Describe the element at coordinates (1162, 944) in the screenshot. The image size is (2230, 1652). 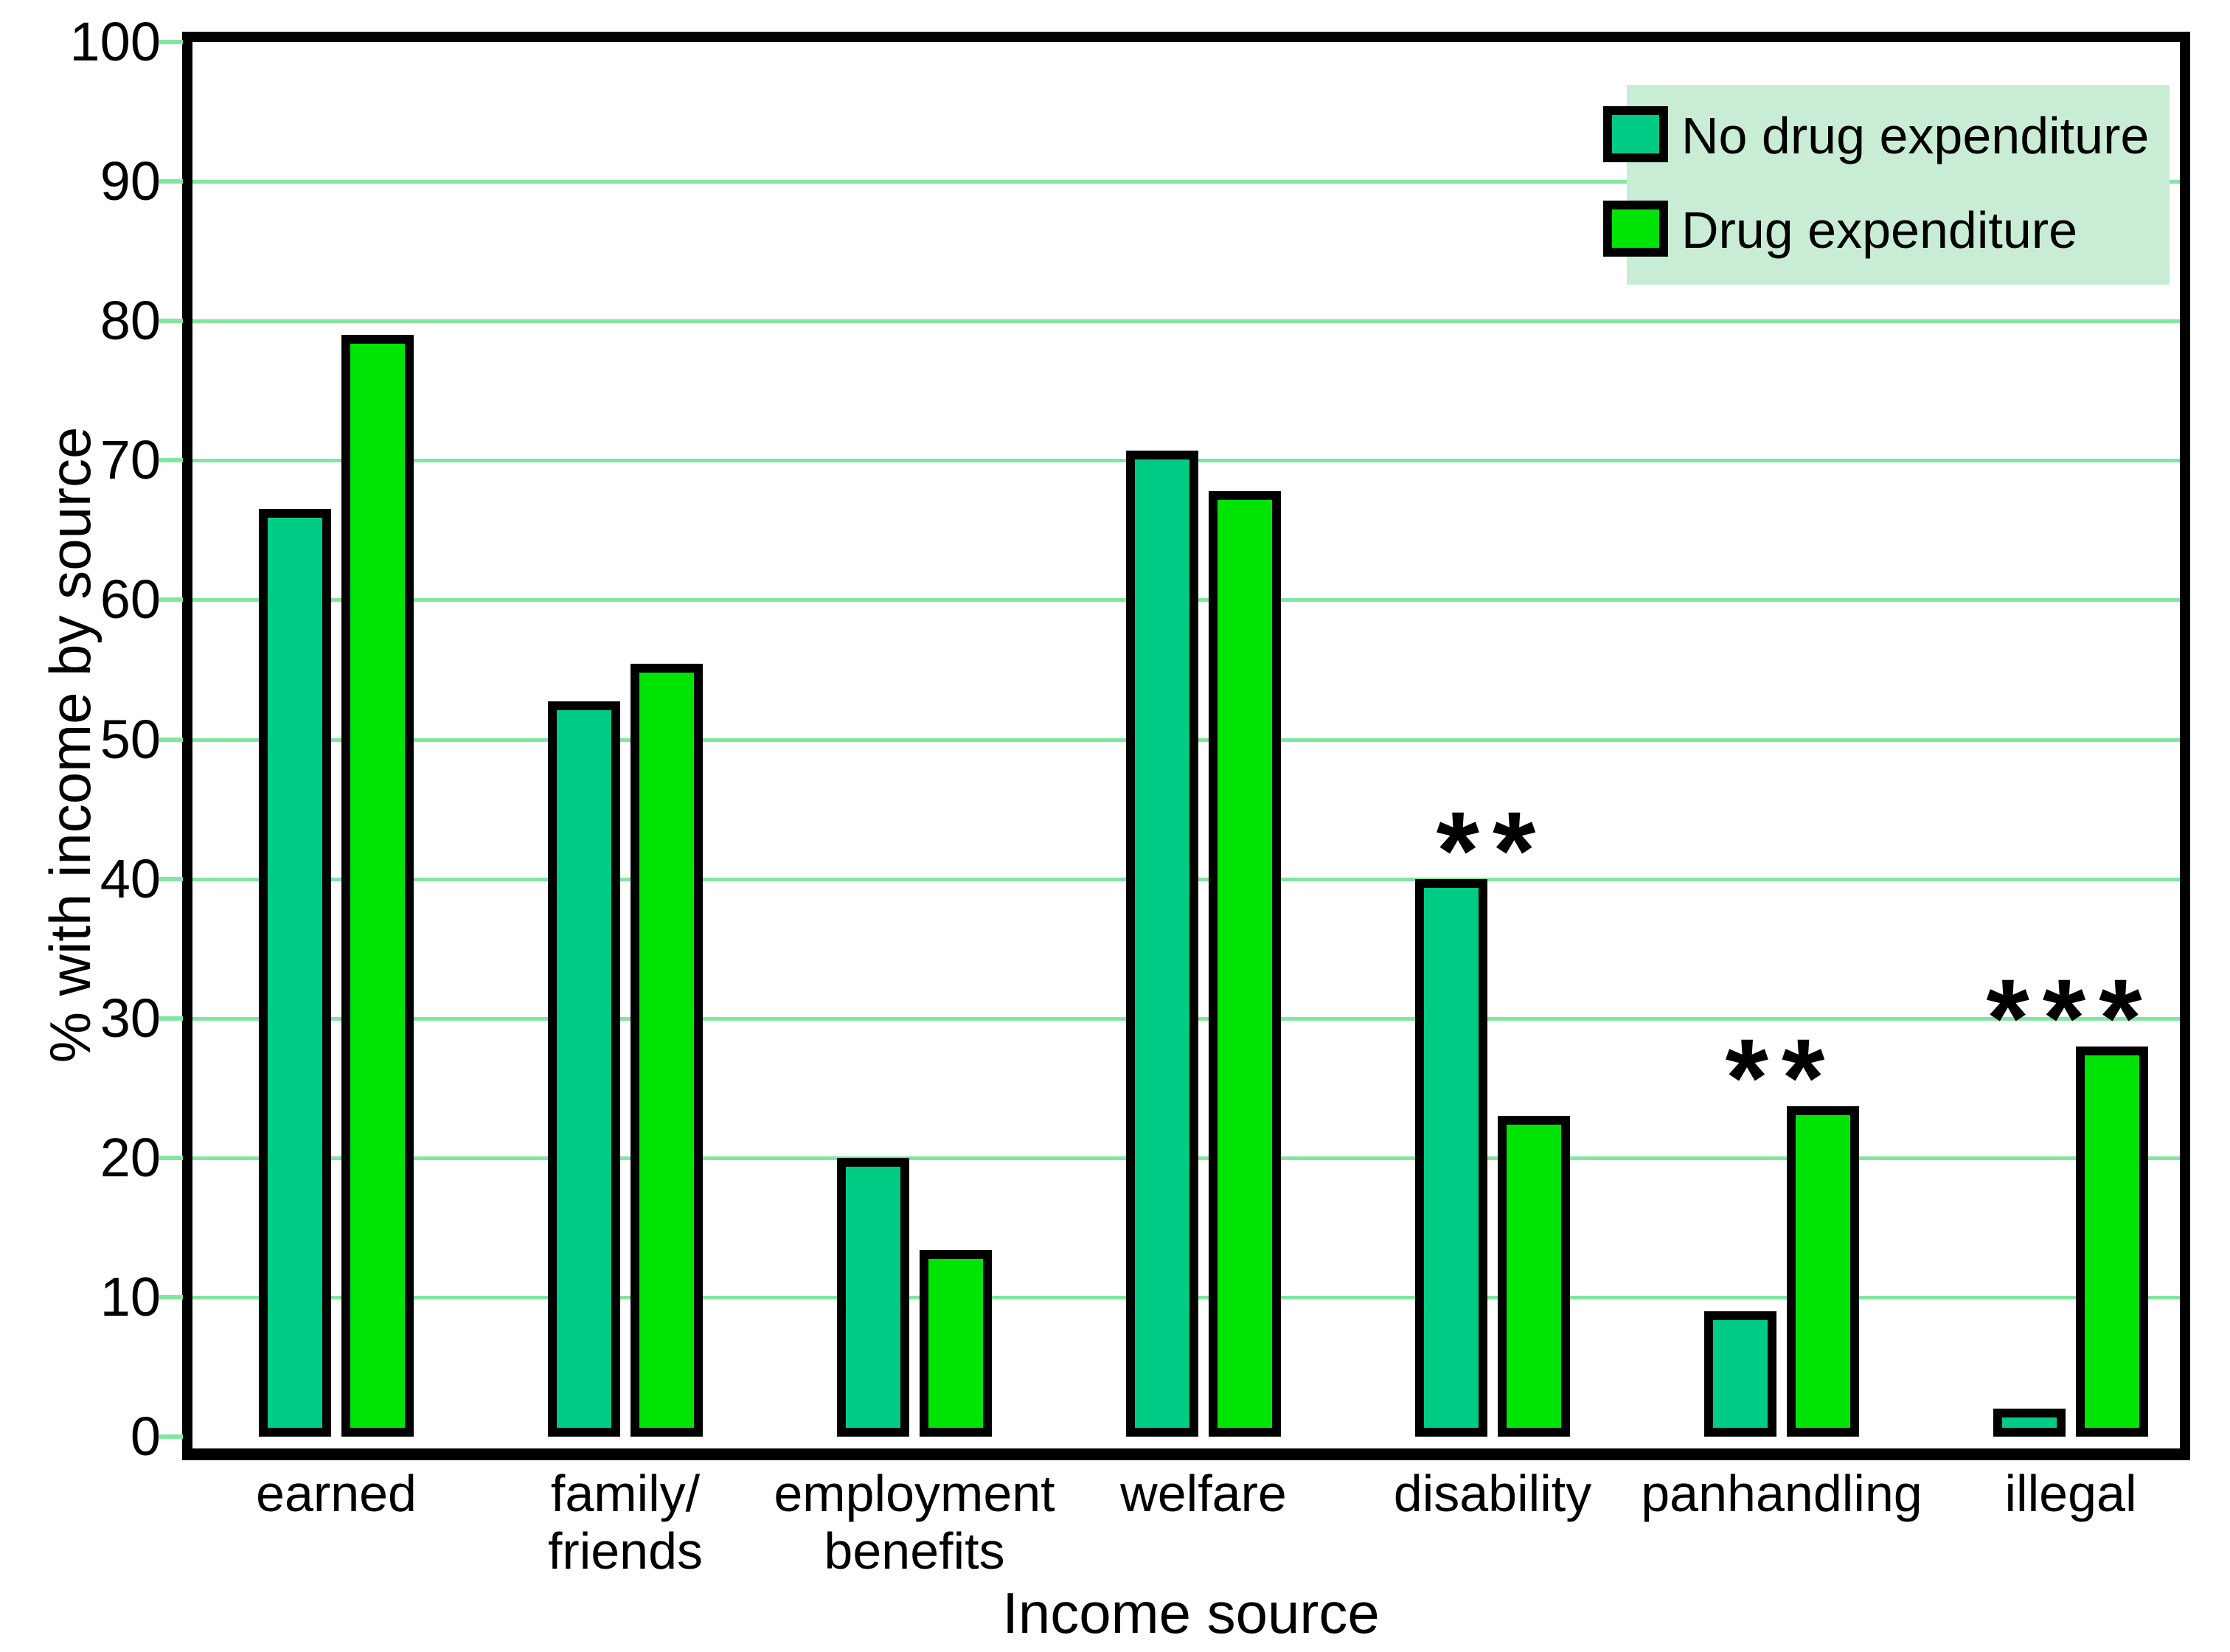
I see `bar-welfare-no-drug` at that location.